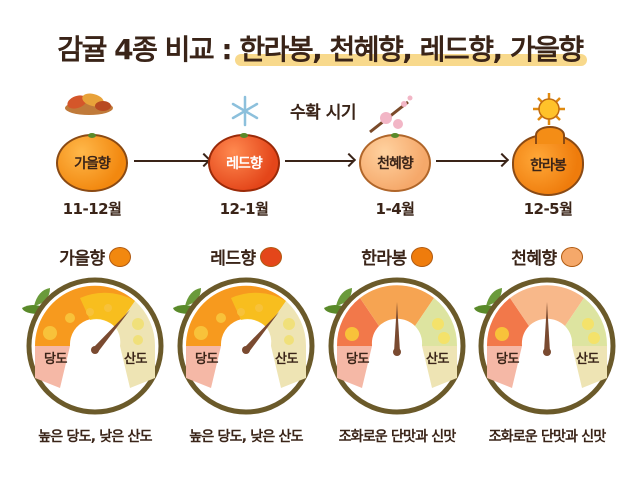 This screenshot has height=478, width=640. I want to click on fruit-icon: 한라봉, so click(548, 161).